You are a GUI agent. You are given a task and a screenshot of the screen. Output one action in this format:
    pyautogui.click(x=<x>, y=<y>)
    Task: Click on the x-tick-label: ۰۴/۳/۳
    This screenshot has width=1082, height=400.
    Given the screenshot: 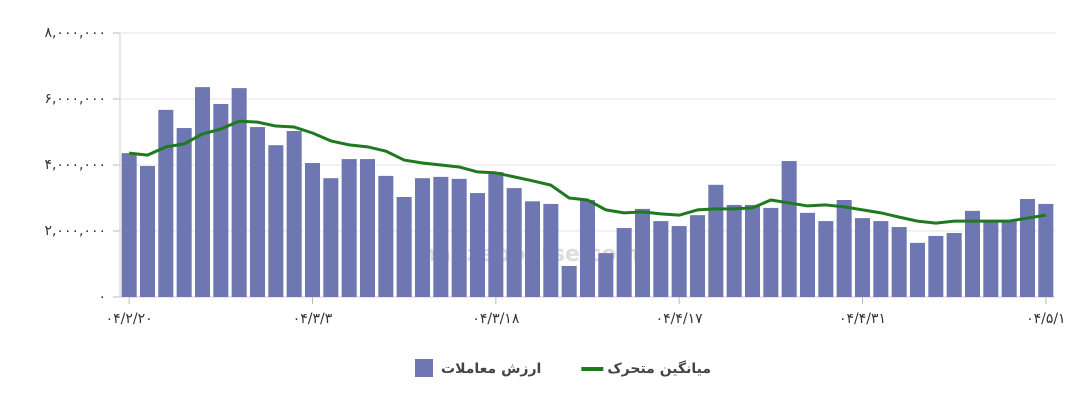 What is the action you would take?
    pyautogui.click(x=313, y=319)
    